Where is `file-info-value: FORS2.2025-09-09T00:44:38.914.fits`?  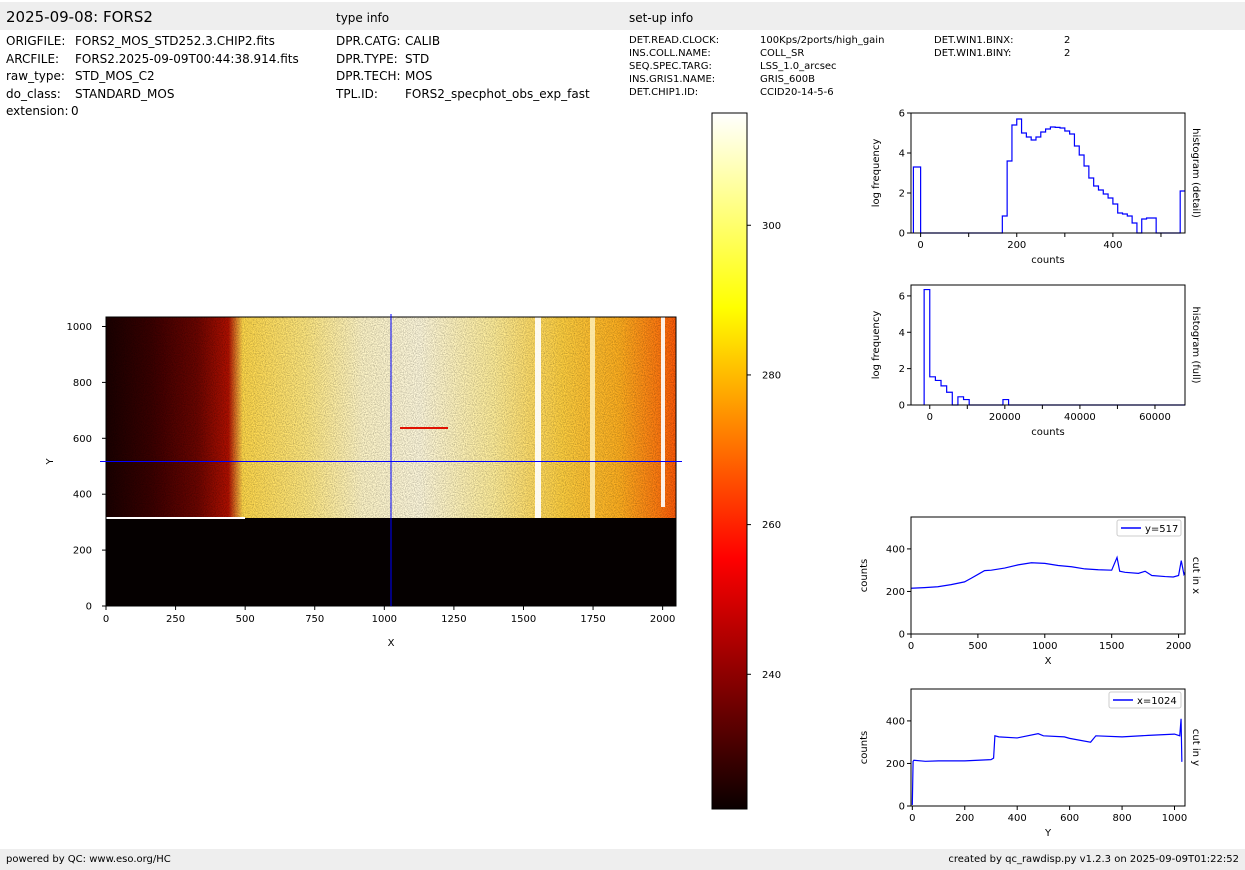
file-info-value: FORS2.2025-09-09T00:44:38.914.fits is located at coordinates (187, 58).